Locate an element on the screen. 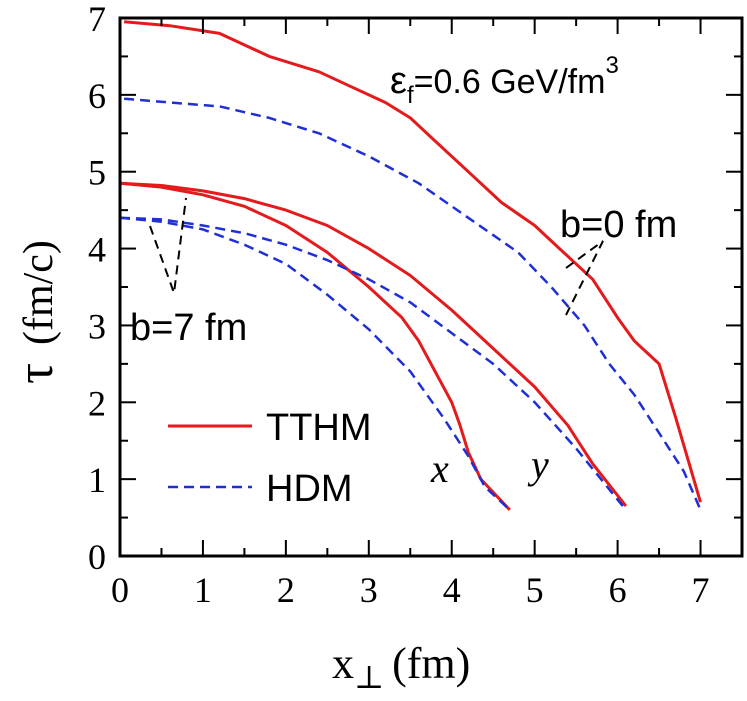 This screenshot has height=701, width=747. y-axis-label: τ (fm/c) is located at coordinates (35, 312).